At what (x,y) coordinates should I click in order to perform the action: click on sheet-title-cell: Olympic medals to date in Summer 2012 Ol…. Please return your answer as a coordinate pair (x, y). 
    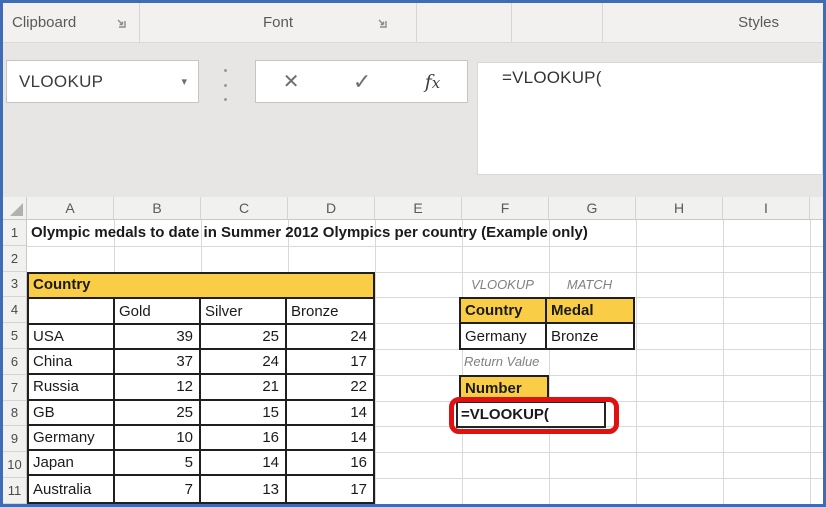
    Looking at the image, I should click on (309, 232).